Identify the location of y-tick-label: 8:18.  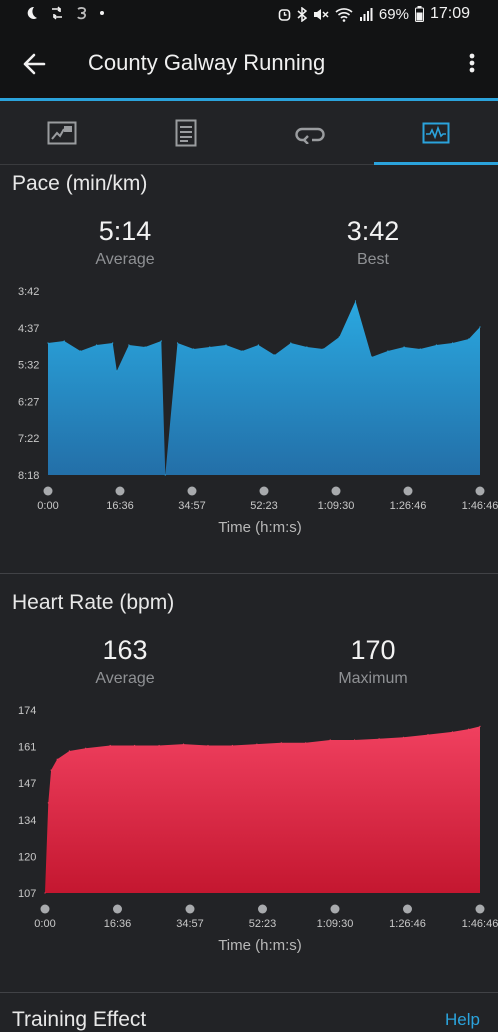
(28, 476).